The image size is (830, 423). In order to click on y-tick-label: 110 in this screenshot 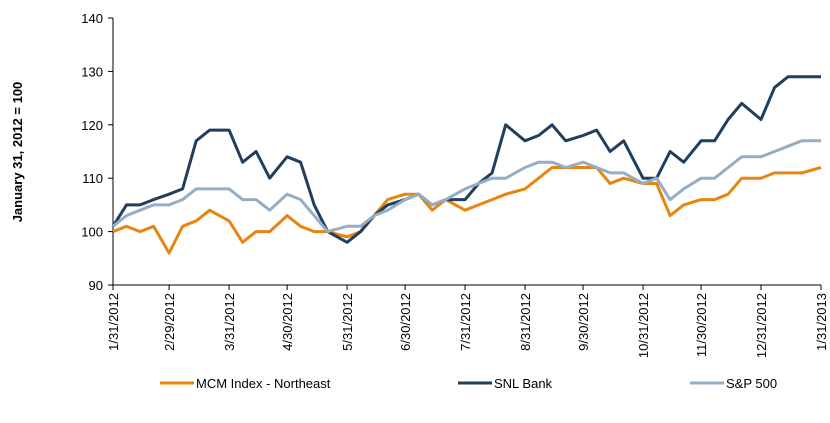, I will do `click(92, 178)`.